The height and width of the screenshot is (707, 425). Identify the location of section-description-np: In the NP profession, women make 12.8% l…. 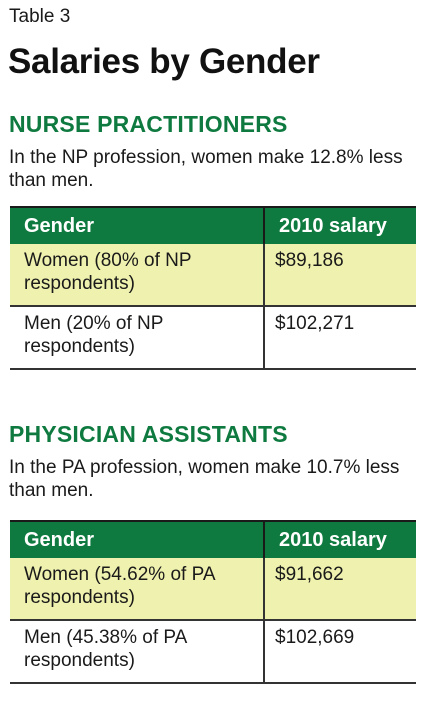
(206, 169).